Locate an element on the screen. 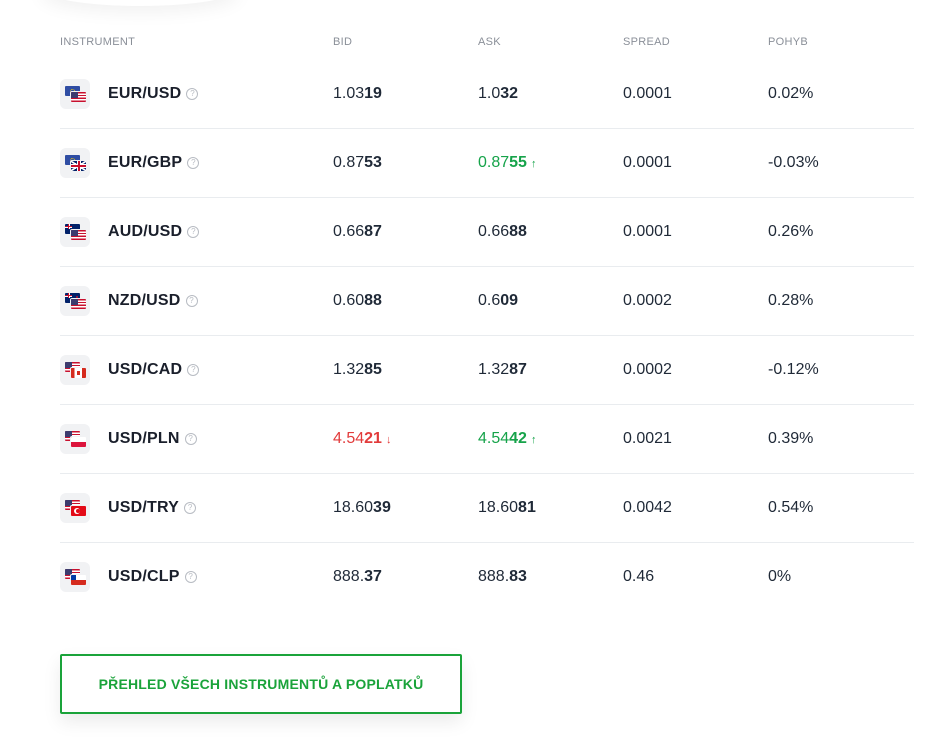 The image size is (926, 748). bid-value: 0.6088 is located at coordinates (357, 300).